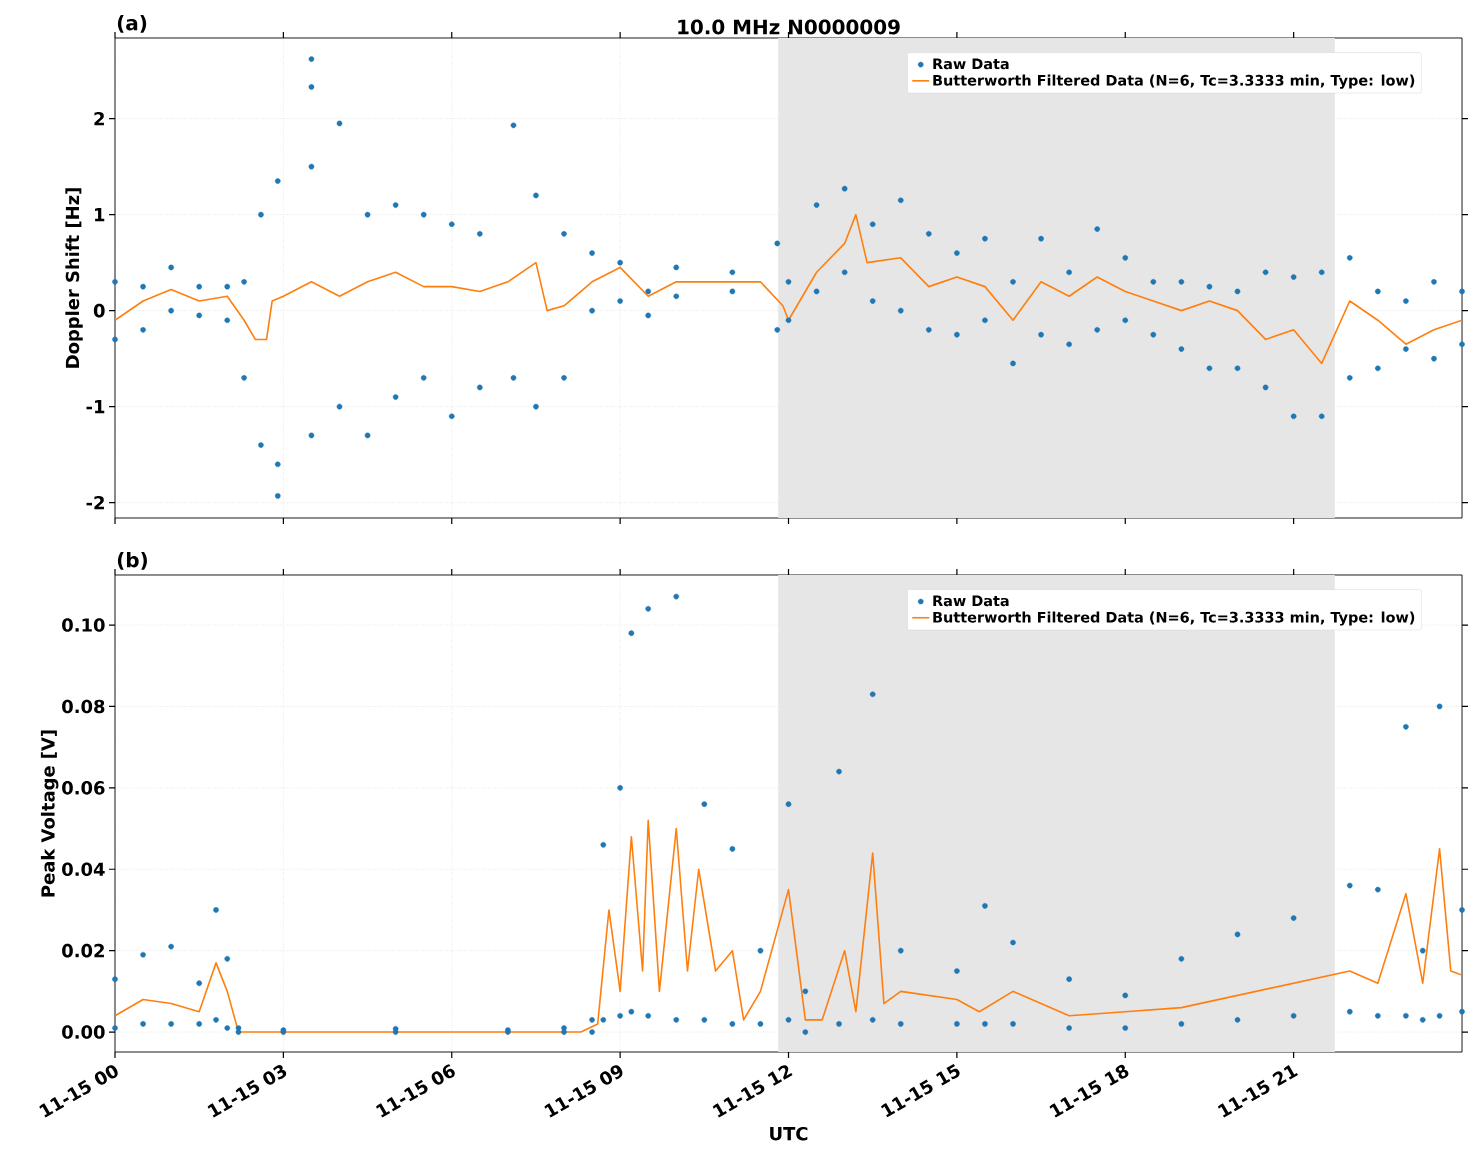  I want to click on y-tick-label: 0, so click(99, 310).